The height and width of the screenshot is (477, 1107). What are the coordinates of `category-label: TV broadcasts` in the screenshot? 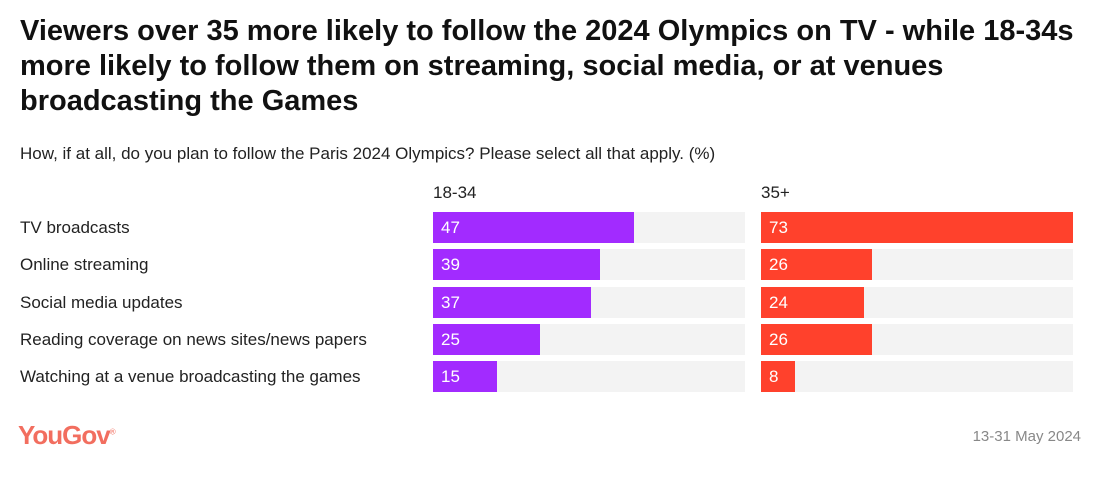 It's located at (75, 227).